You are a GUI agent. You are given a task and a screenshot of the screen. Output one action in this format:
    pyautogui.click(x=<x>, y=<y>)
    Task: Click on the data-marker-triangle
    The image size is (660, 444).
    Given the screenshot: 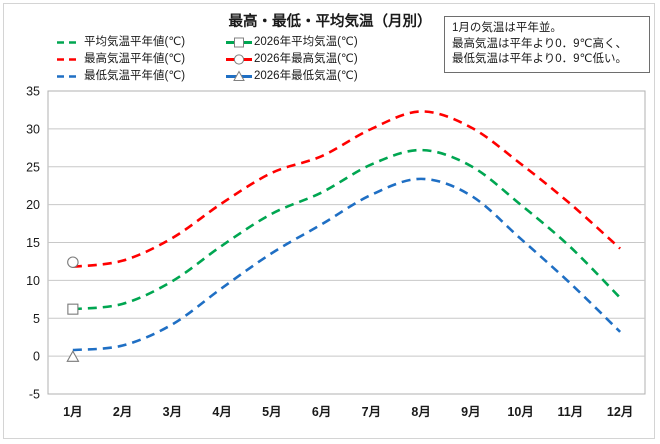 What is the action you would take?
    pyautogui.click(x=73, y=356)
    